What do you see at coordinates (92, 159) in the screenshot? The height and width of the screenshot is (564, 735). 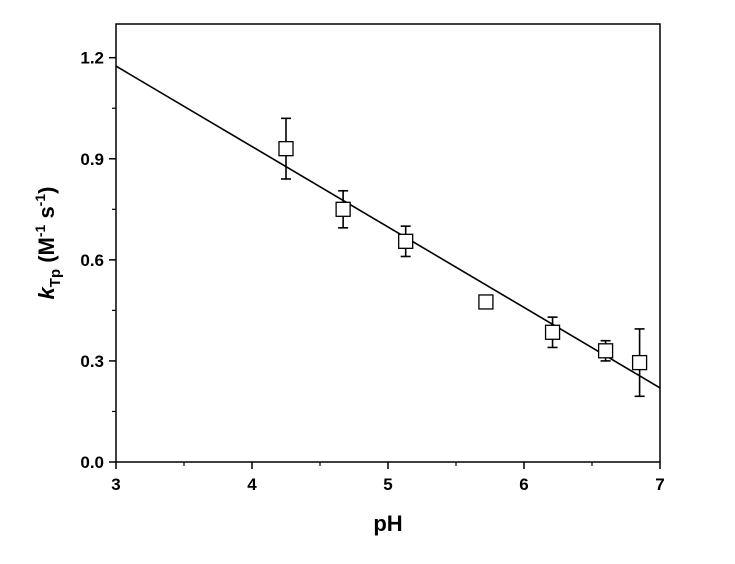 I see `y-tick-label-0.9: 0.9` at bounding box center [92, 159].